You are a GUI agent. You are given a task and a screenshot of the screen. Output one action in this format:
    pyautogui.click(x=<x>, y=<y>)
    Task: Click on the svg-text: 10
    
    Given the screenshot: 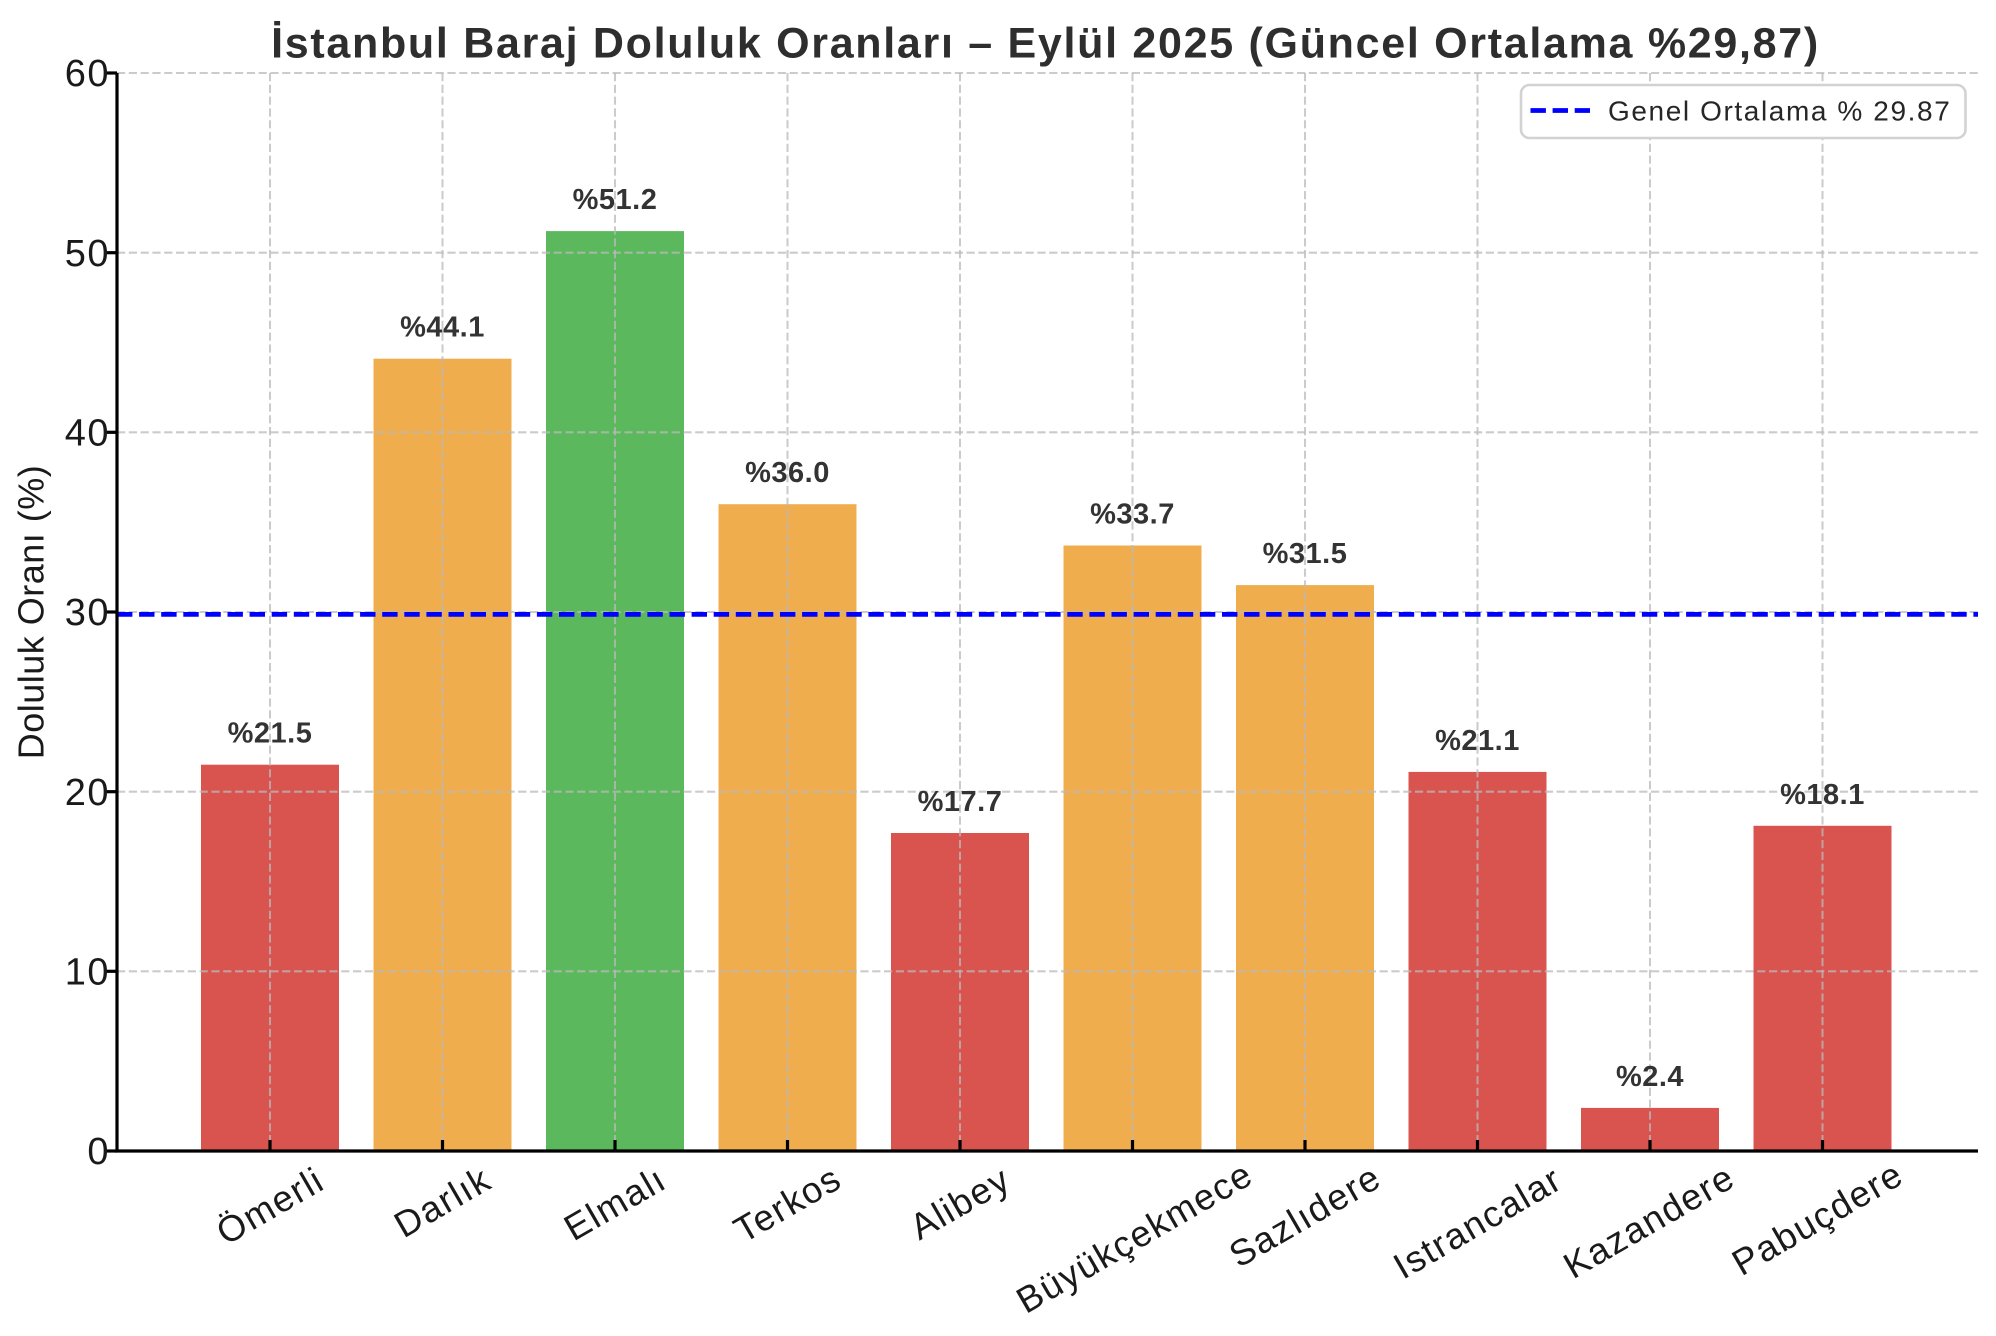 What is the action you would take?
    pyautogui.click(x=87, y=973)
    